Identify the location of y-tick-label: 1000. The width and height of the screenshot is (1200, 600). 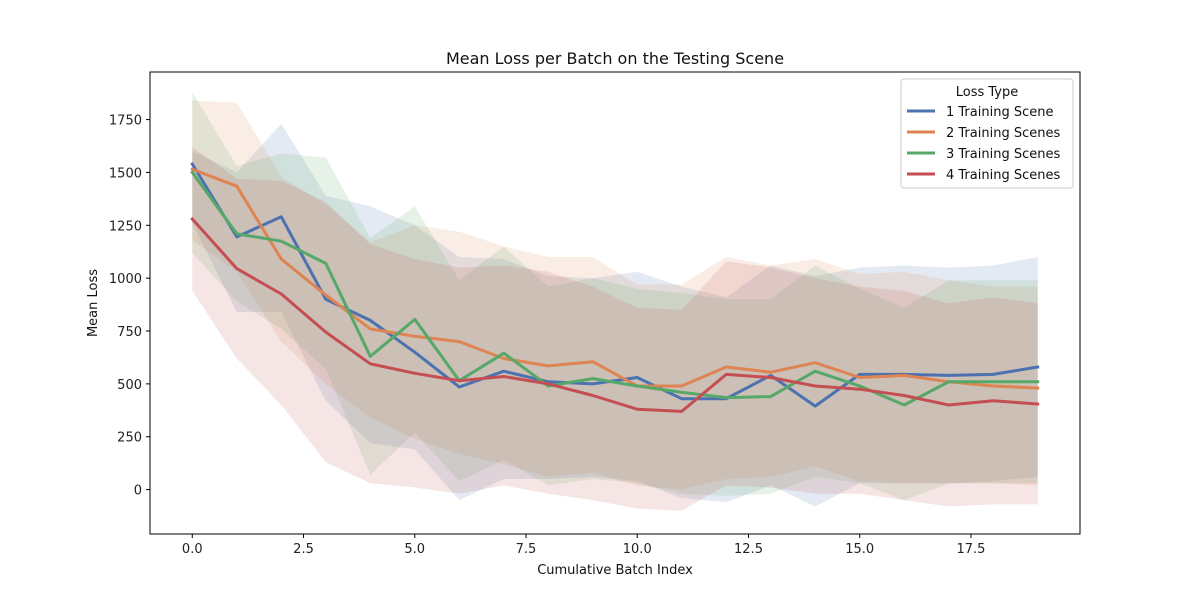
(125, 279).